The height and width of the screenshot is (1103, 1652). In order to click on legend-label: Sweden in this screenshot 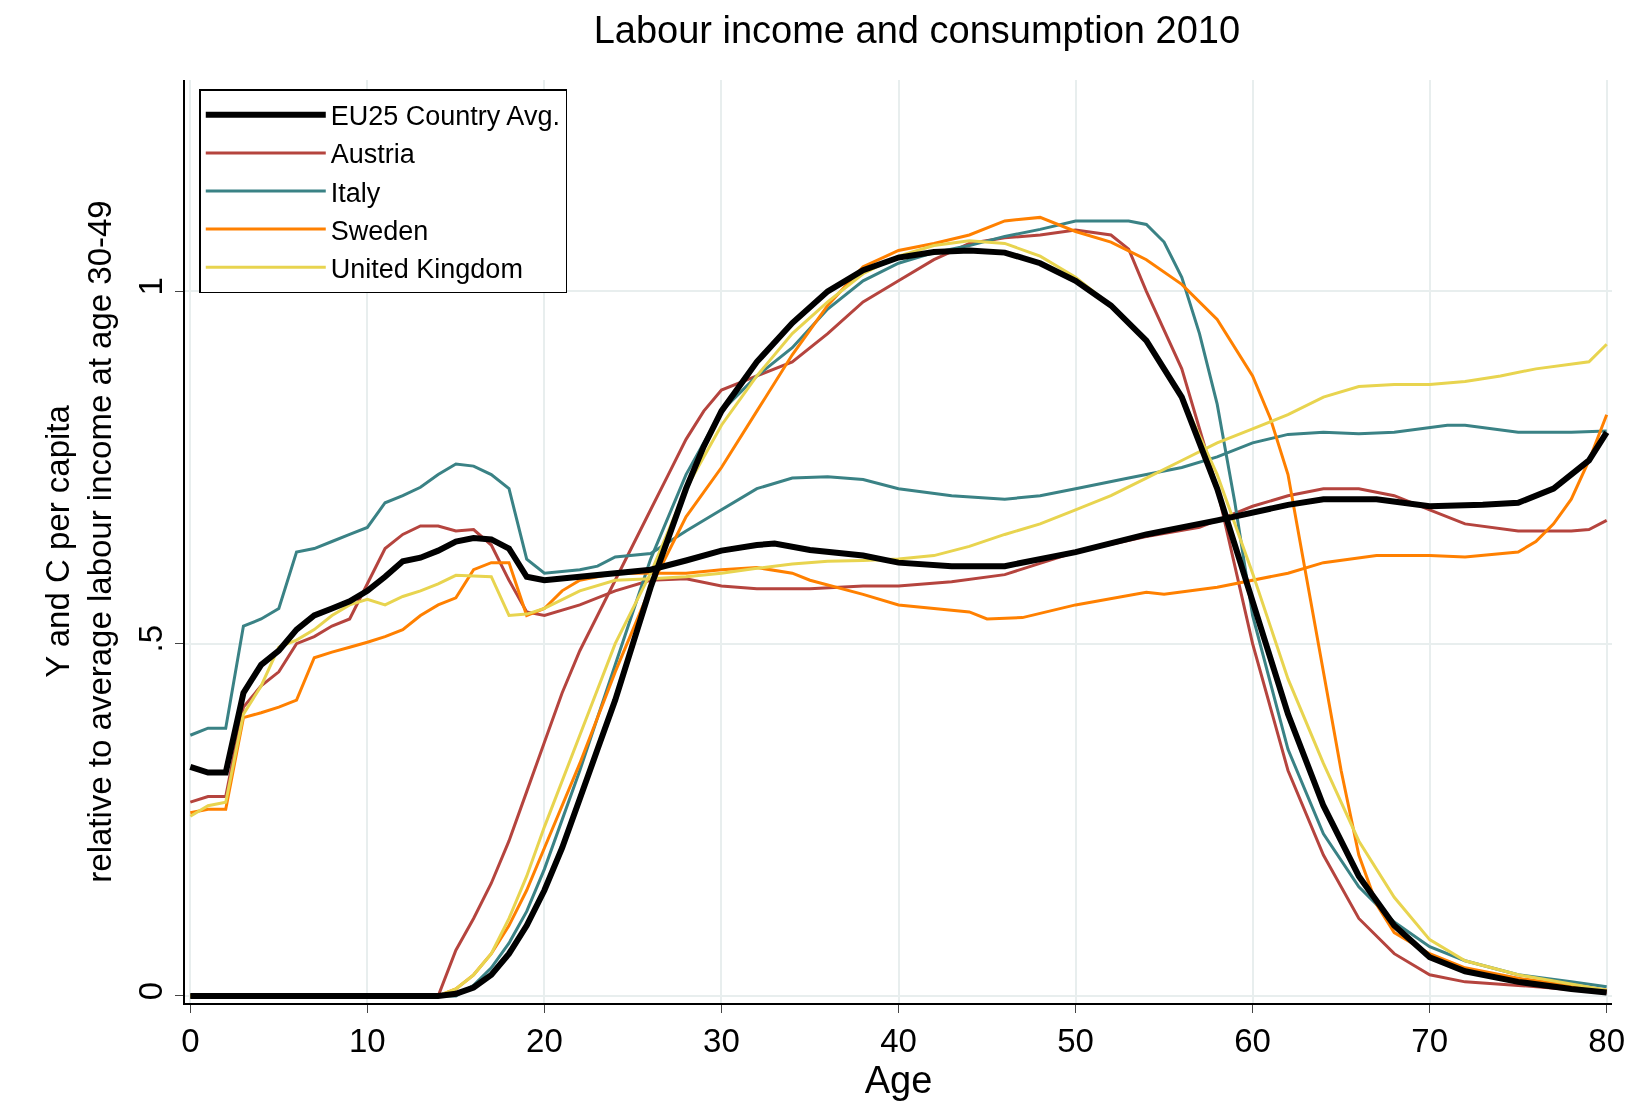, I will do `click(379, 230)`.